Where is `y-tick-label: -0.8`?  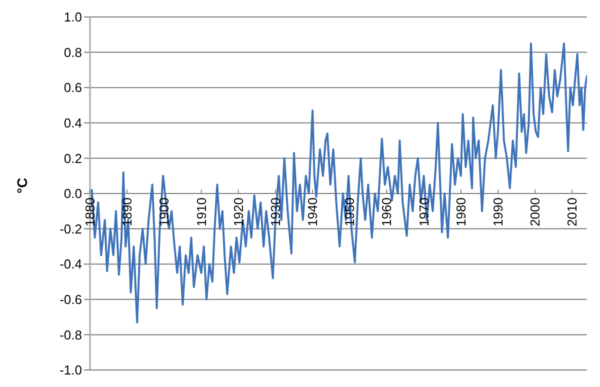
y-tick-label: -0.8 is located at coordinates (71, 334).